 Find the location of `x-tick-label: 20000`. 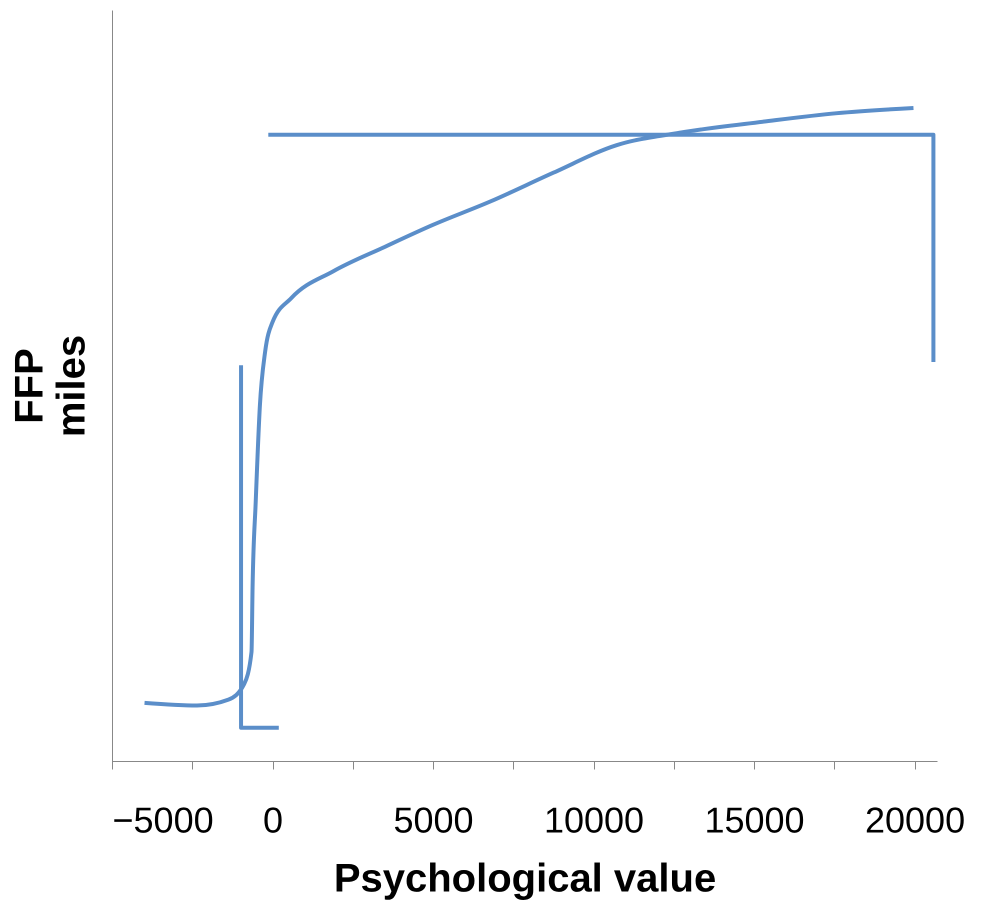

x-tick-label: 20000 is located at coordinates (915, 820).